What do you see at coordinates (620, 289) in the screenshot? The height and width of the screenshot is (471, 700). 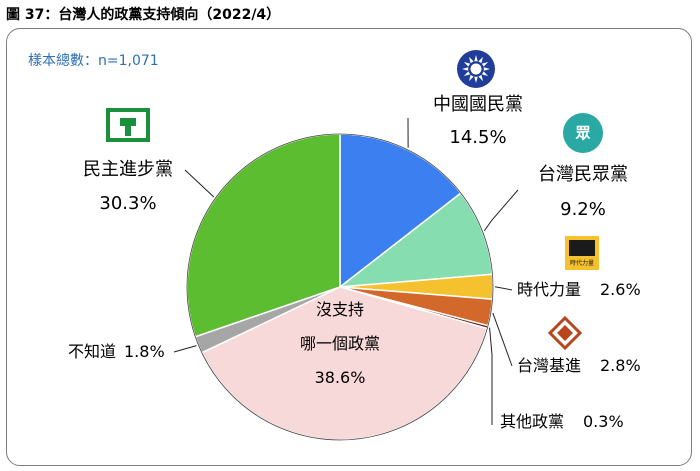 I see `label-npp-value: 2.6%` at bounding box center [620, 289].